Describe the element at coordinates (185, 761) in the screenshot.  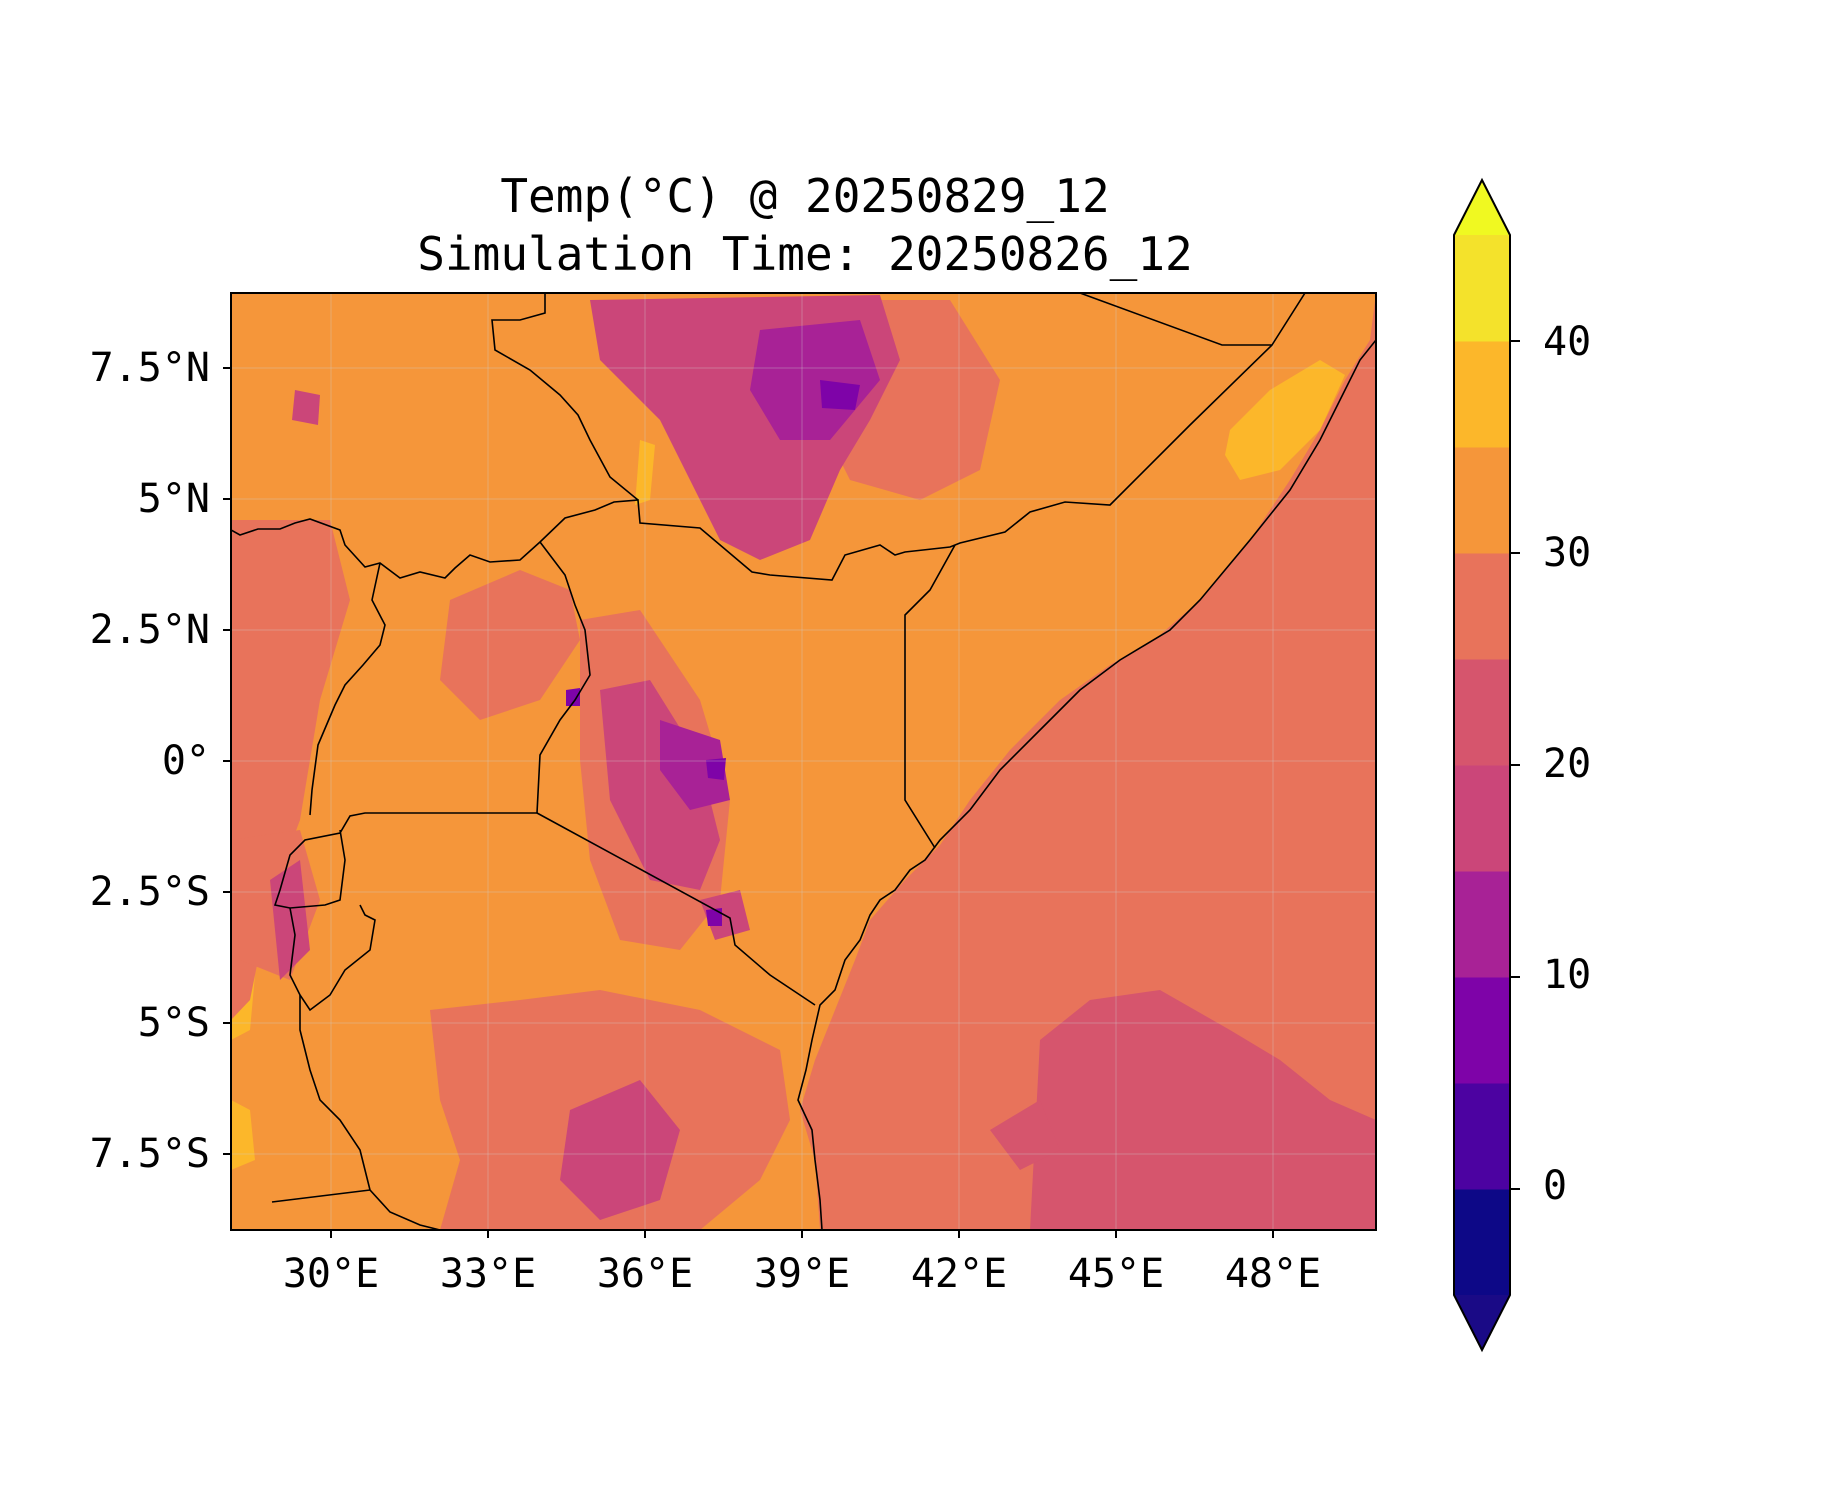
I see `lat-label-0: 0°` at that location.